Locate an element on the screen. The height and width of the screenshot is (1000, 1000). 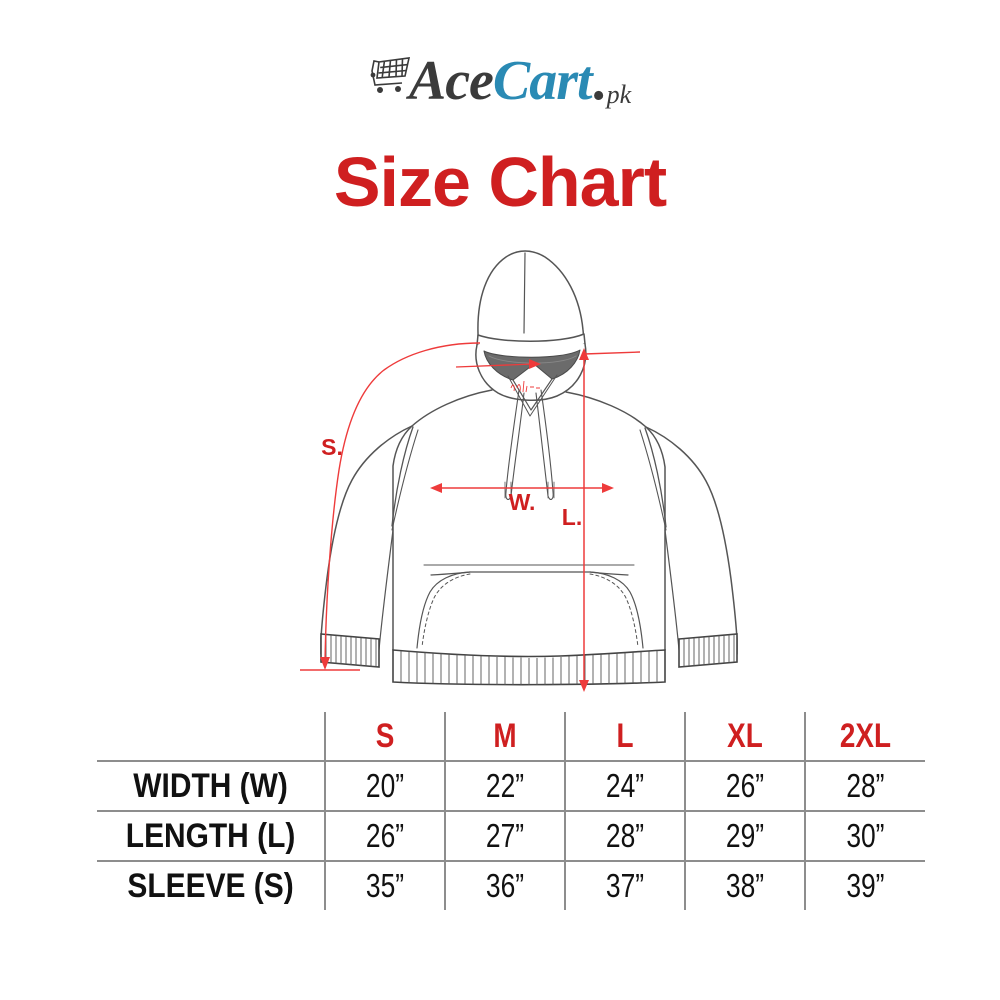
column-header-m: M is located at coordinates (504, 736).